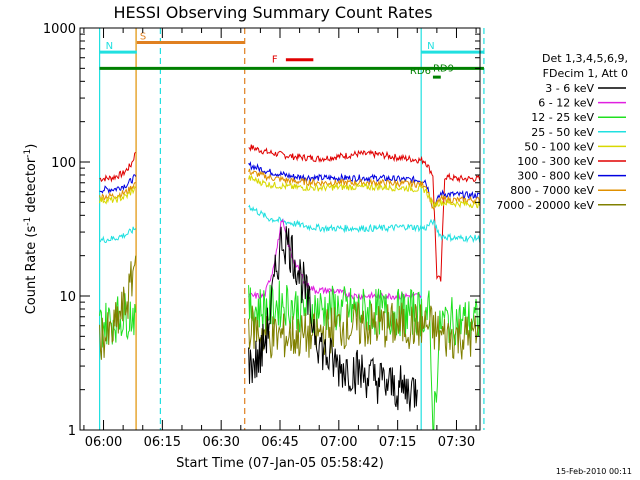  What do you see at coordinates (443, 68) in the screenshot?
I see `flag-label: RD9` at bounding box center [443, 68].